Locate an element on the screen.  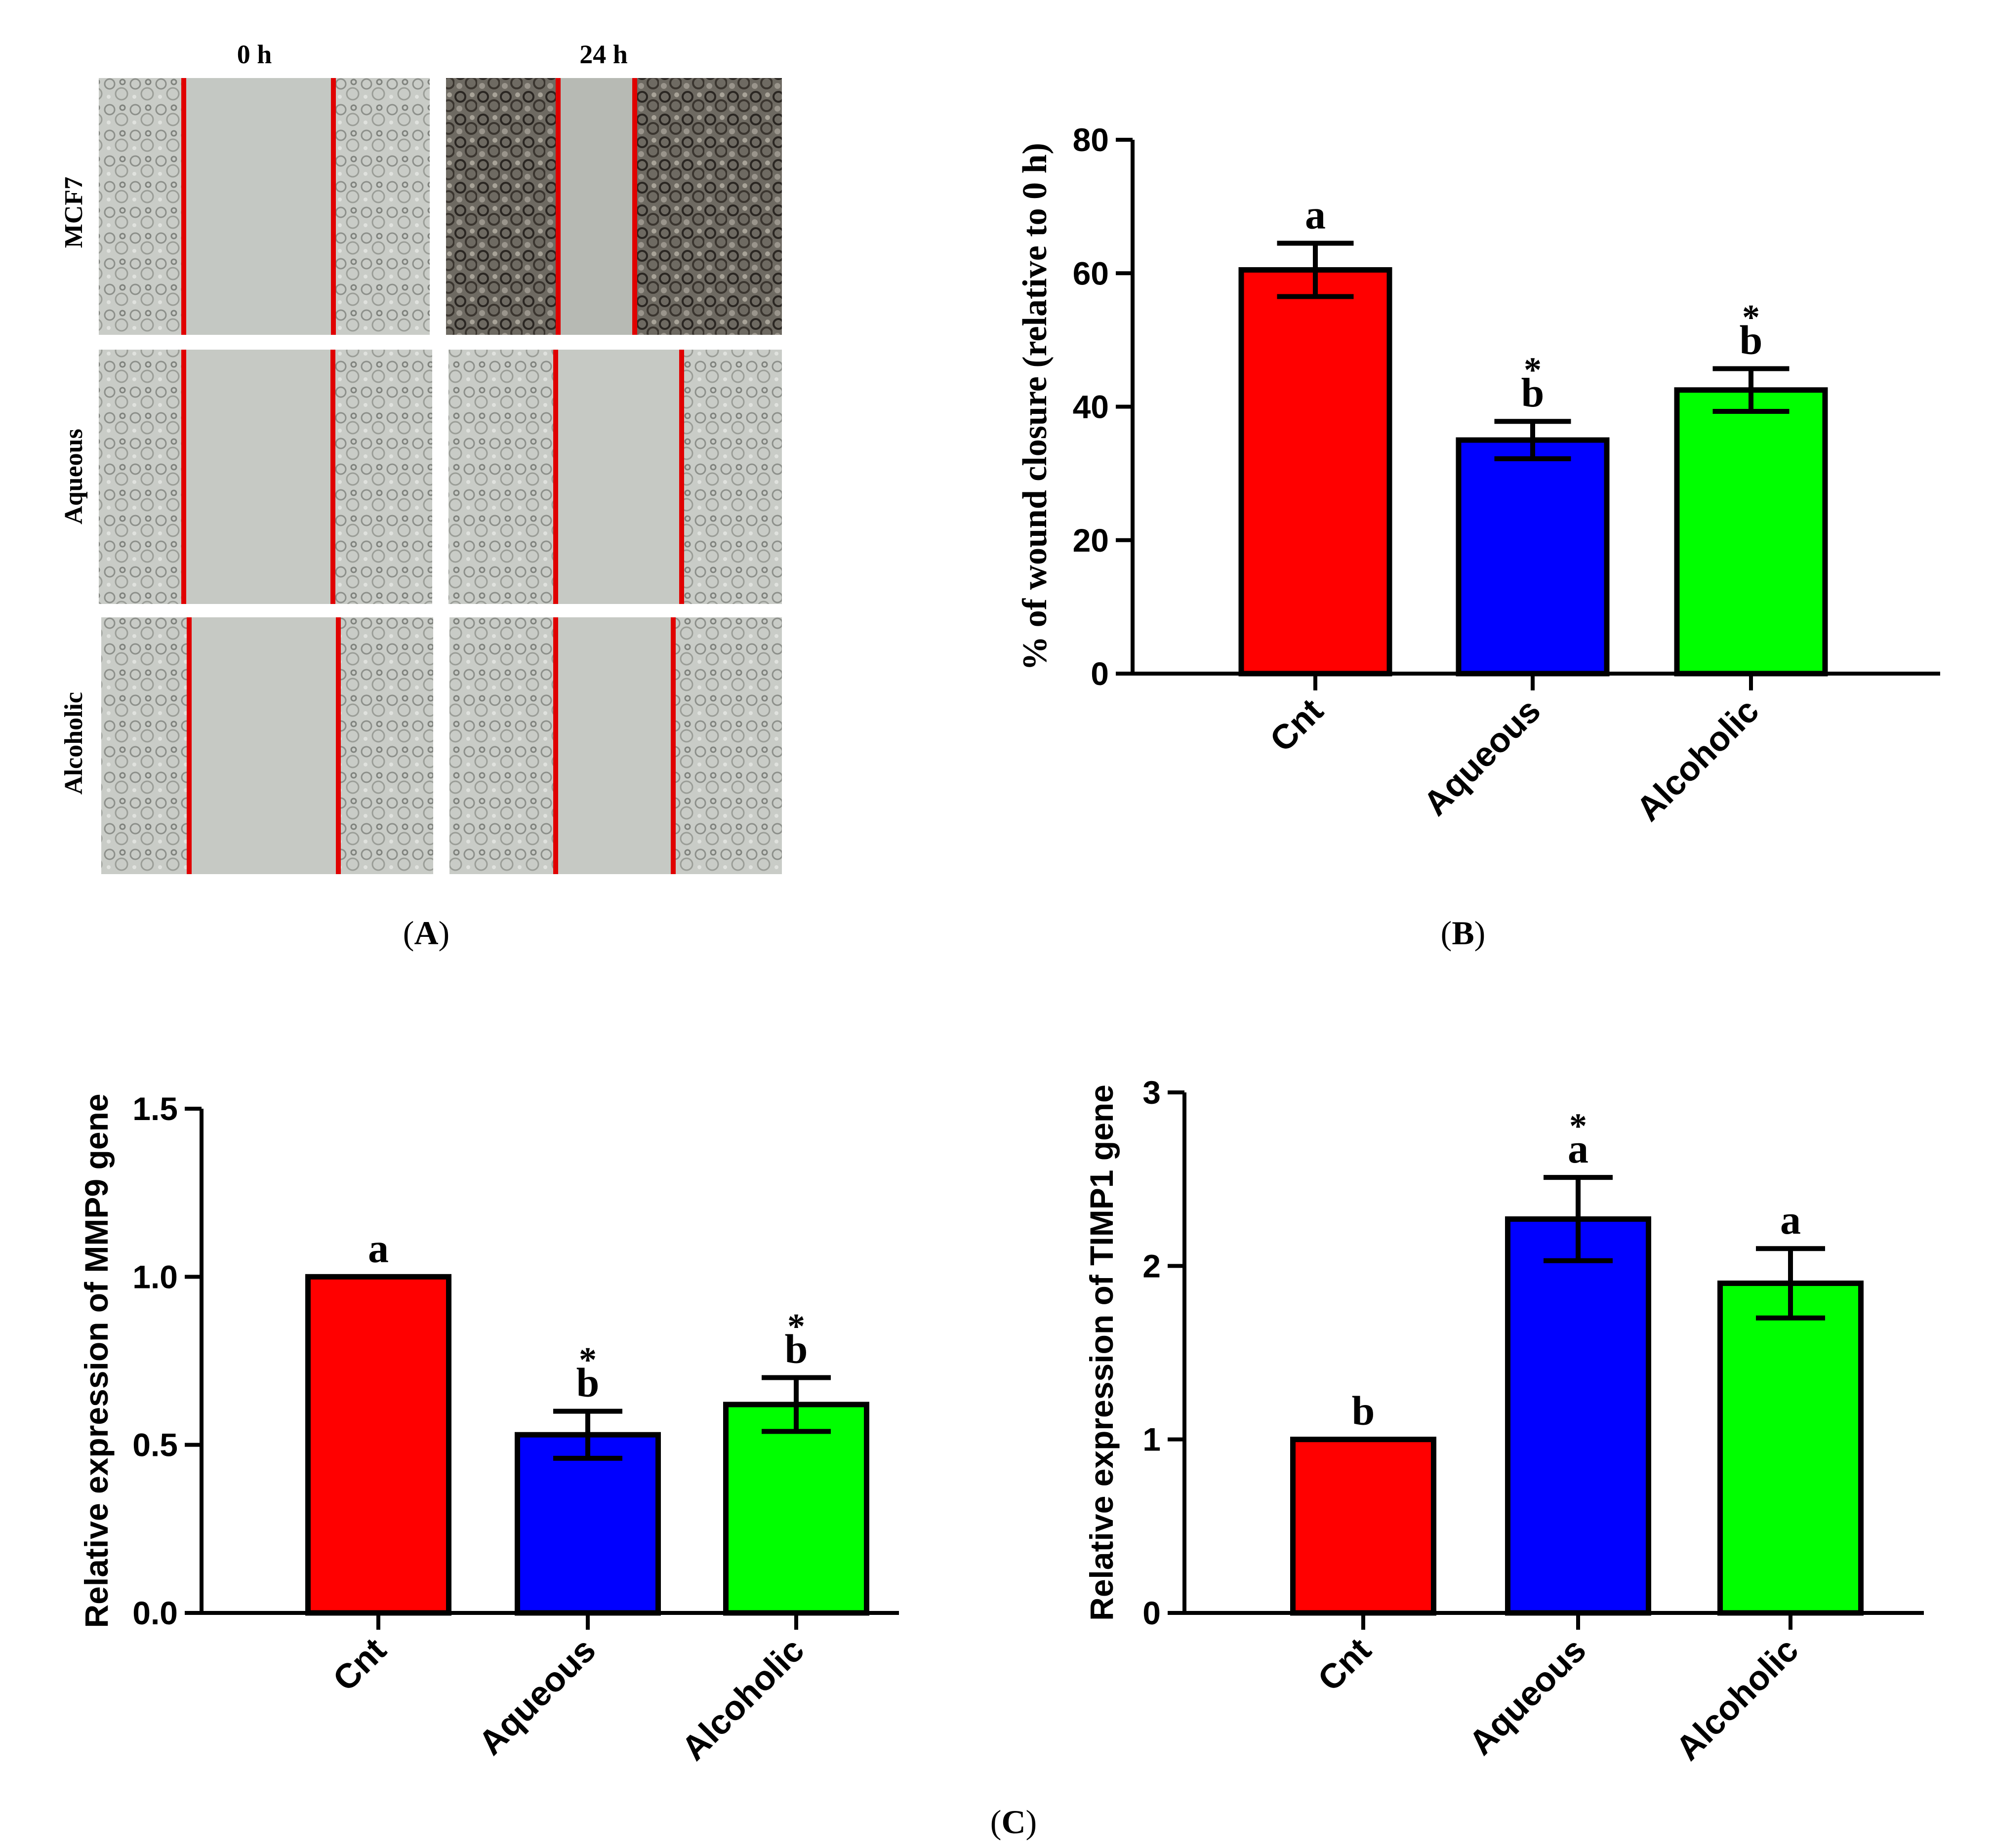
y-axis-title: Relative expression of TIMP1 gene is located at coordinates (1101, 1353).